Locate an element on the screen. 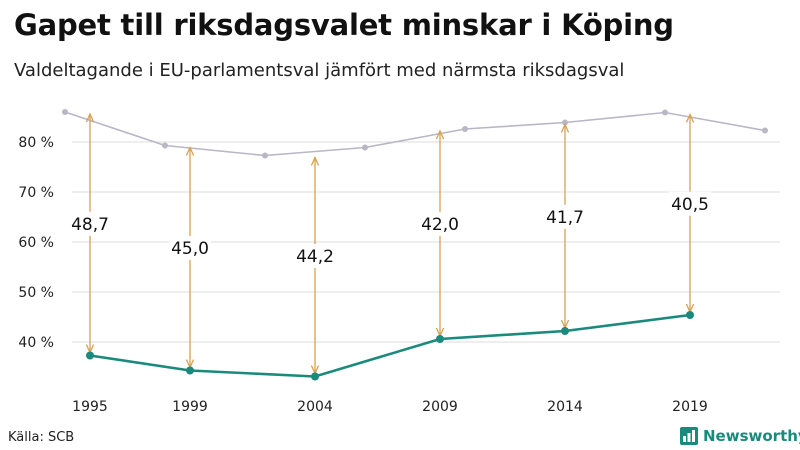 This screenshot has width=800, height=450. series-line-riksdag is located at coordinates (415, 134).